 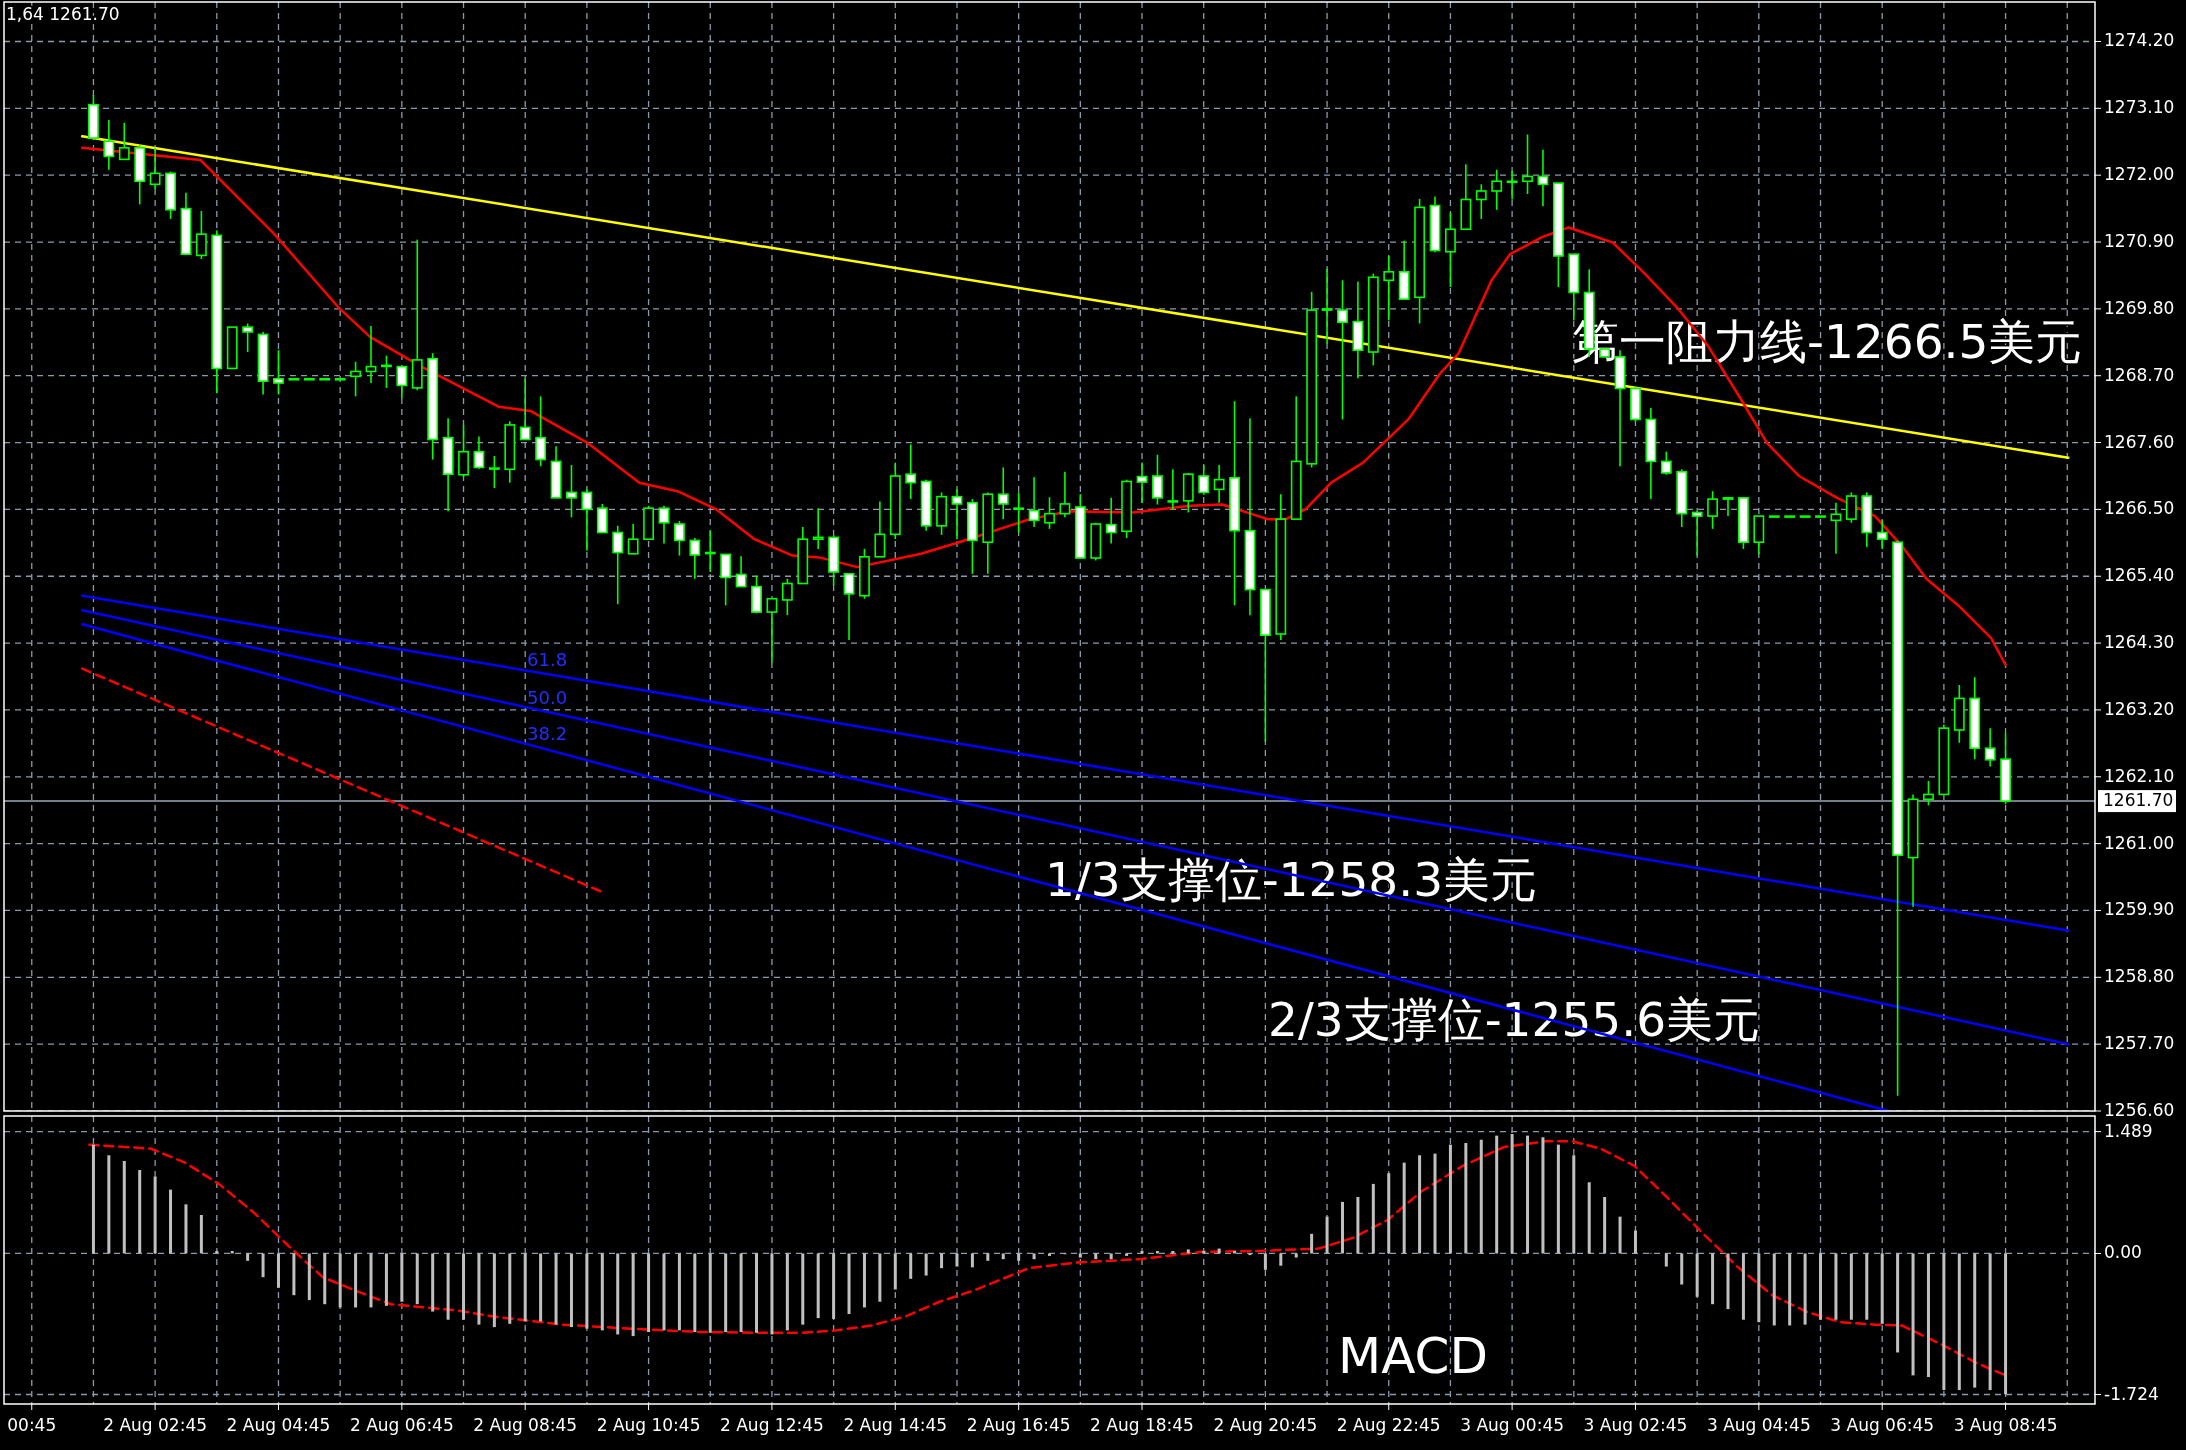 I want to click on y-tick-label: 1268.70, so click(x=2139, y=374).